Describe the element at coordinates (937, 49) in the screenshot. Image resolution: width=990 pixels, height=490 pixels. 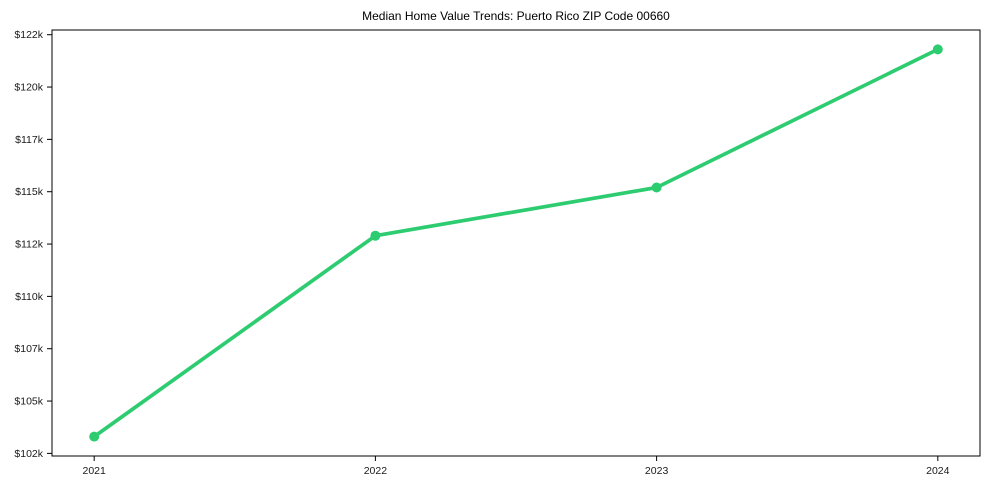
I see `data-point-2024` at that location.